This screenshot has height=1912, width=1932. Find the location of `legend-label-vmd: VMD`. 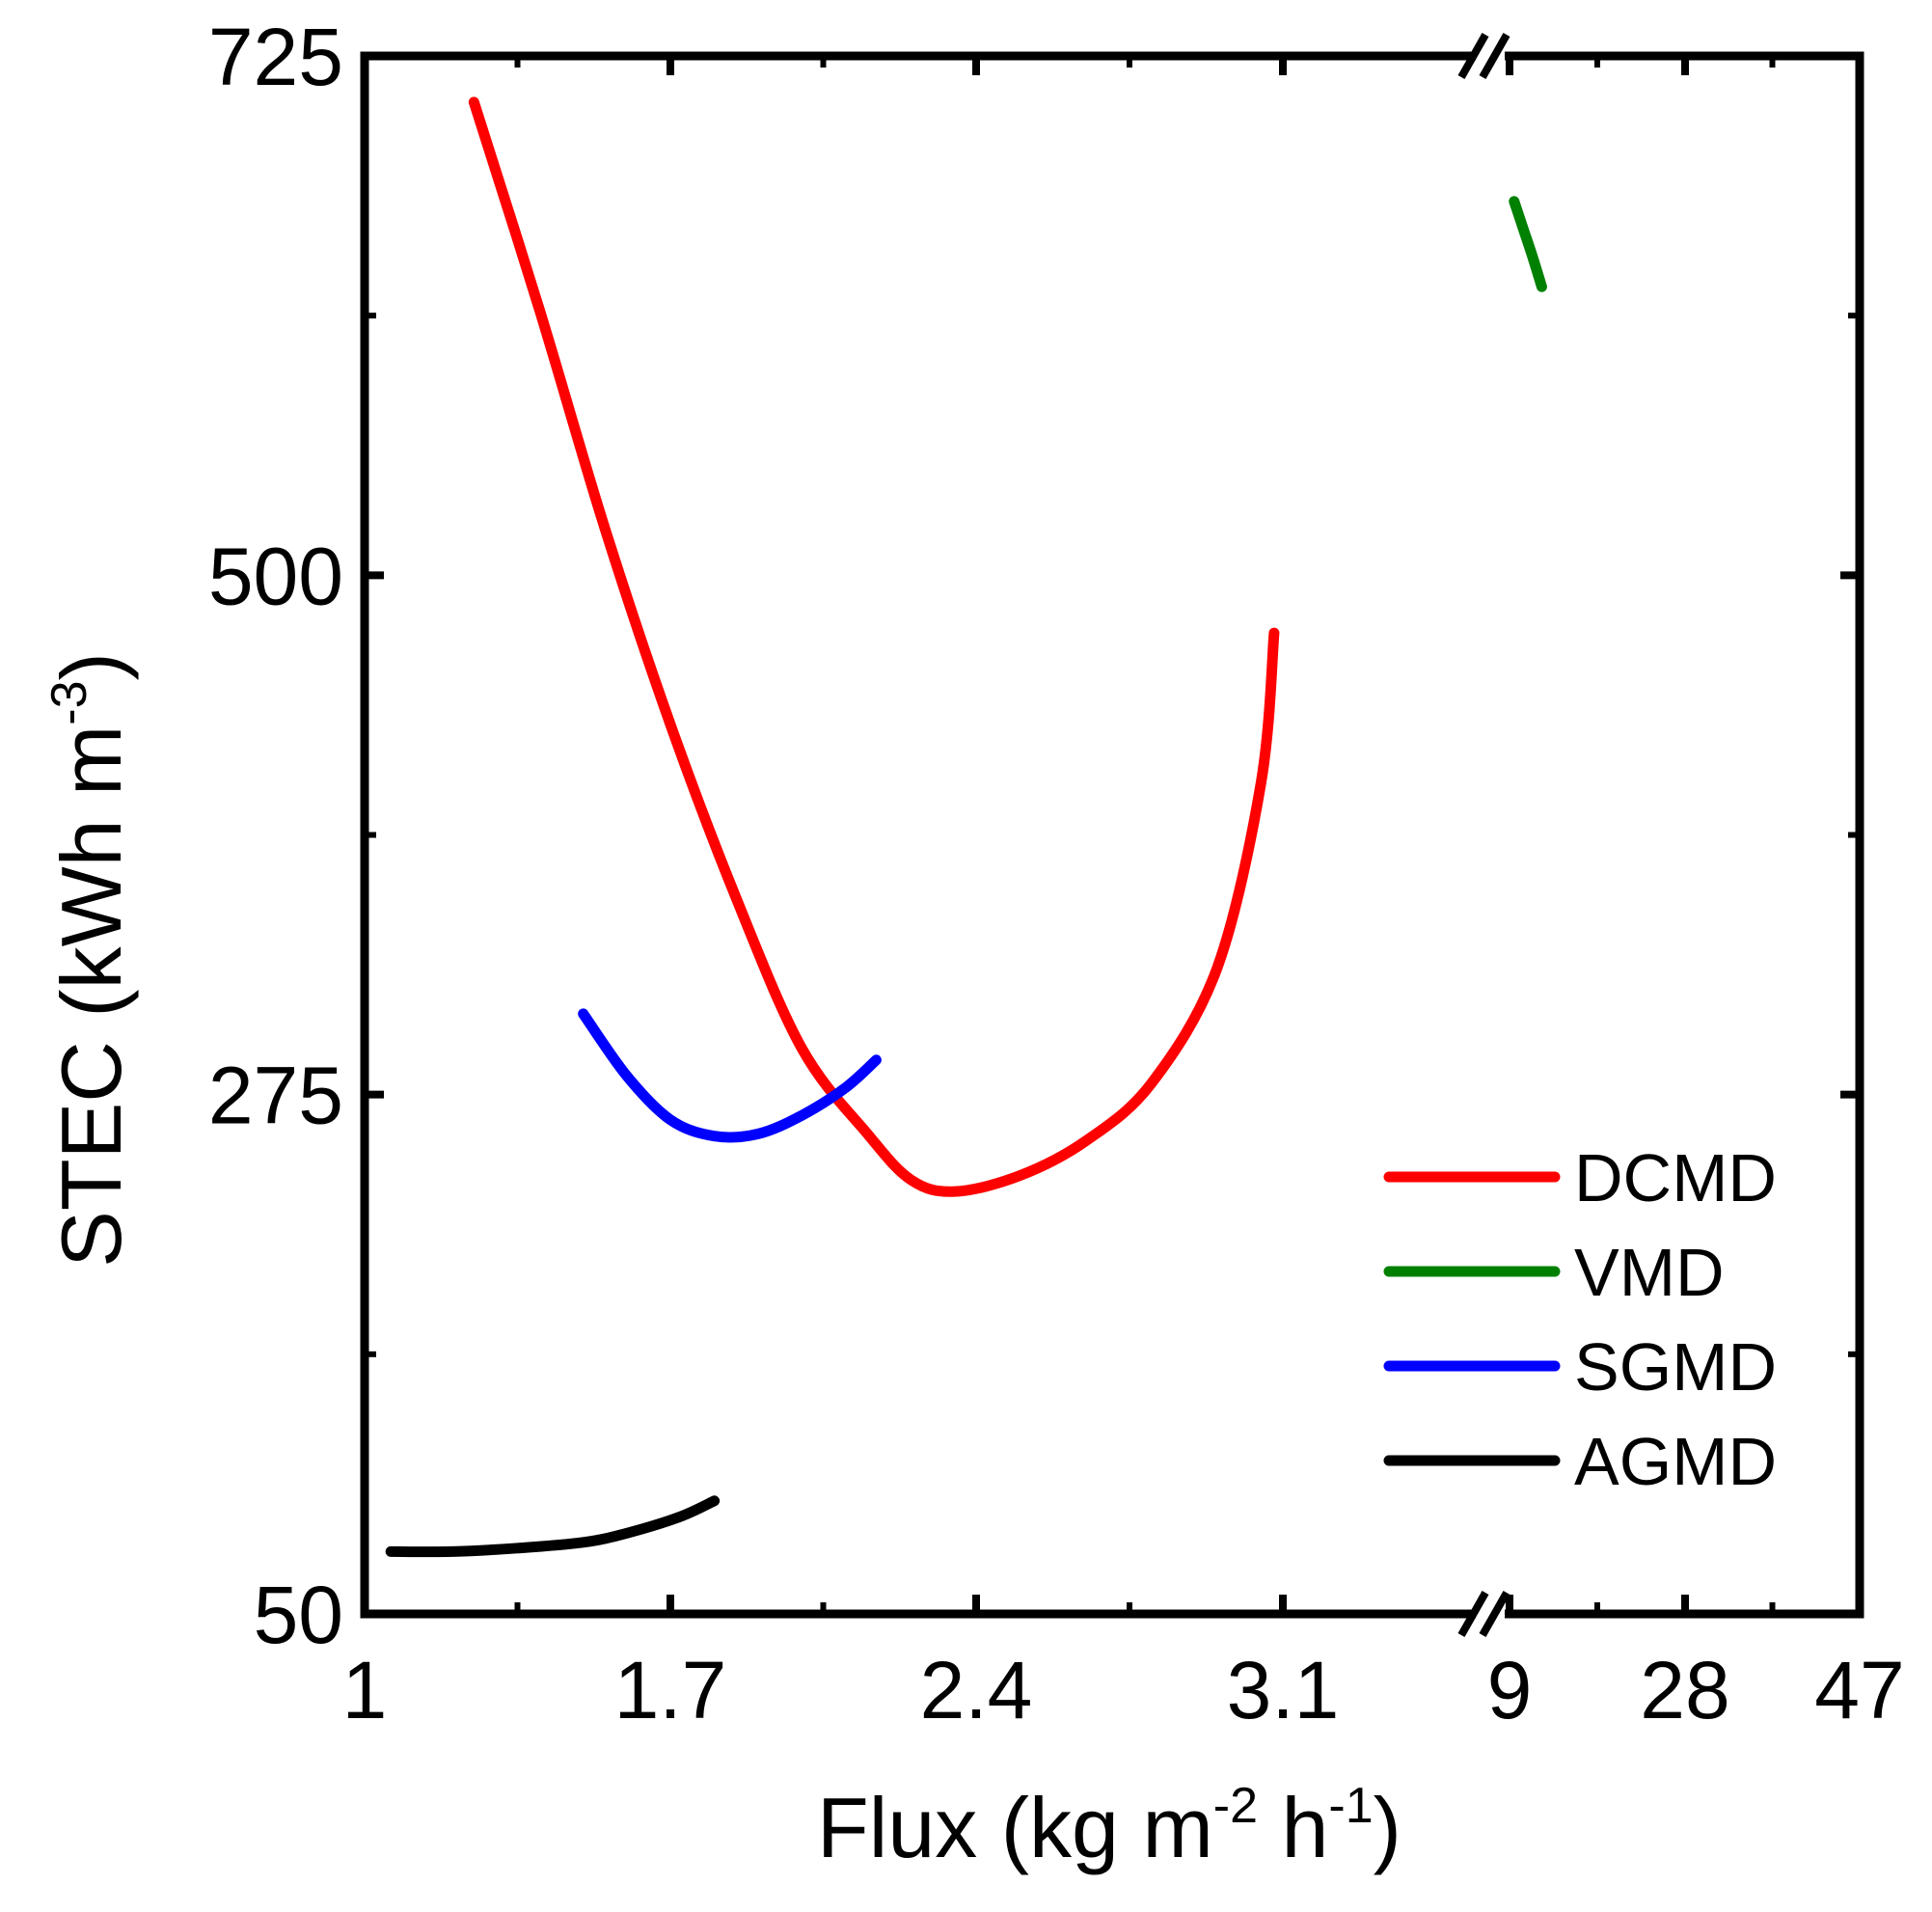

legend-label-vmd: VMD is located at coordinates (1649, 1273).